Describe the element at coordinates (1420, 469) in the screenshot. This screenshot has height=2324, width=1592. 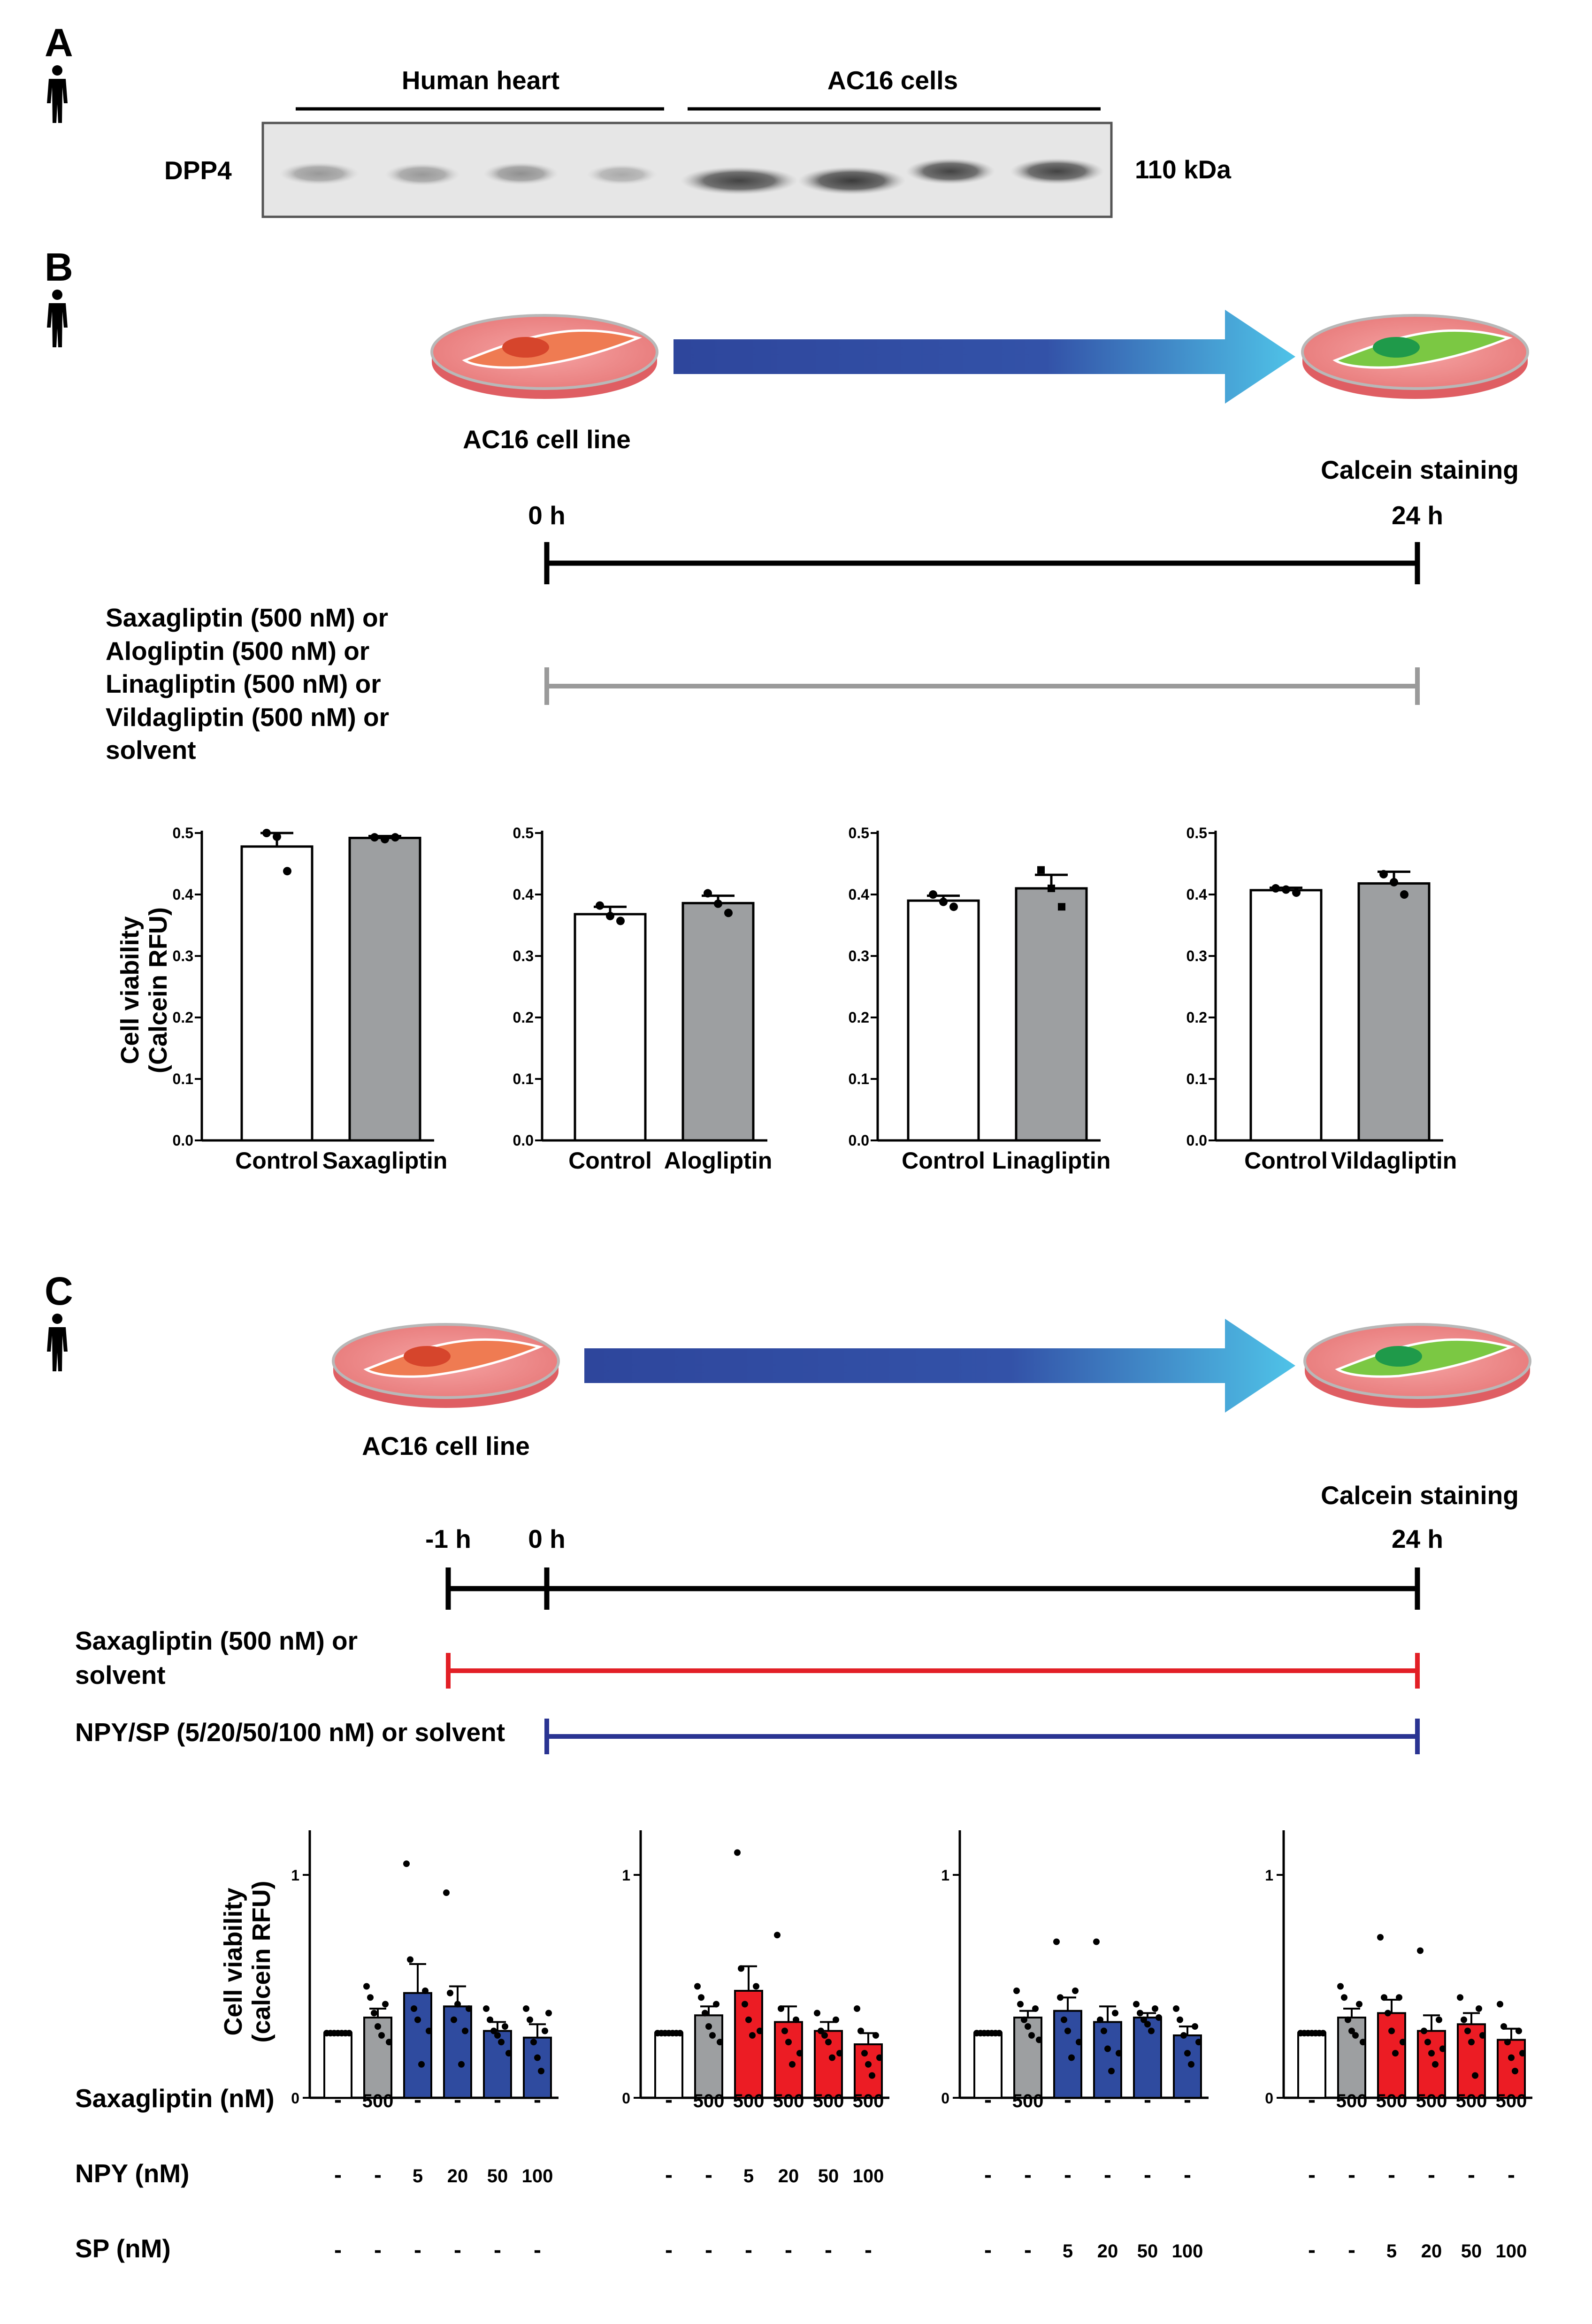
I see `endpoint-label: Calcein staining` at that location.